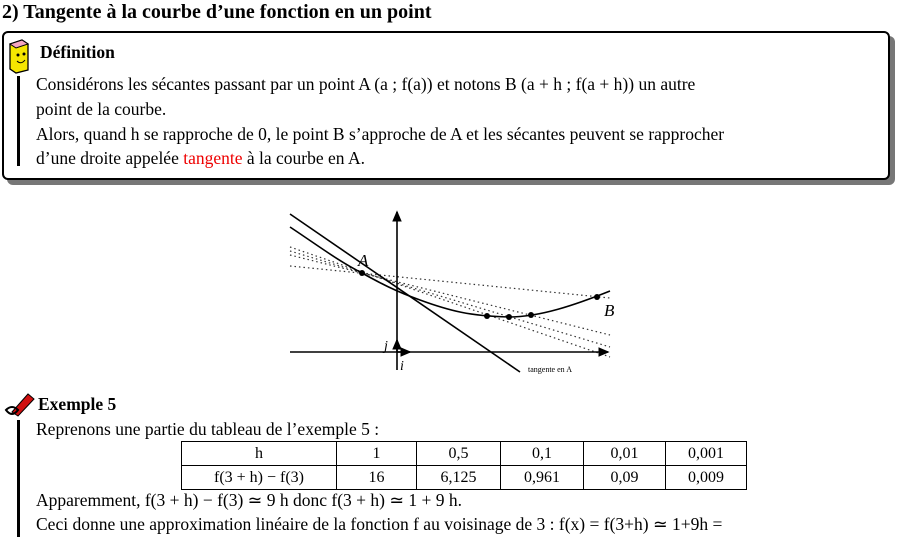  What do you see at coordinates (259, 453) in the screenshot?
I see `table-cell: h` at bounding box center [259, 453].